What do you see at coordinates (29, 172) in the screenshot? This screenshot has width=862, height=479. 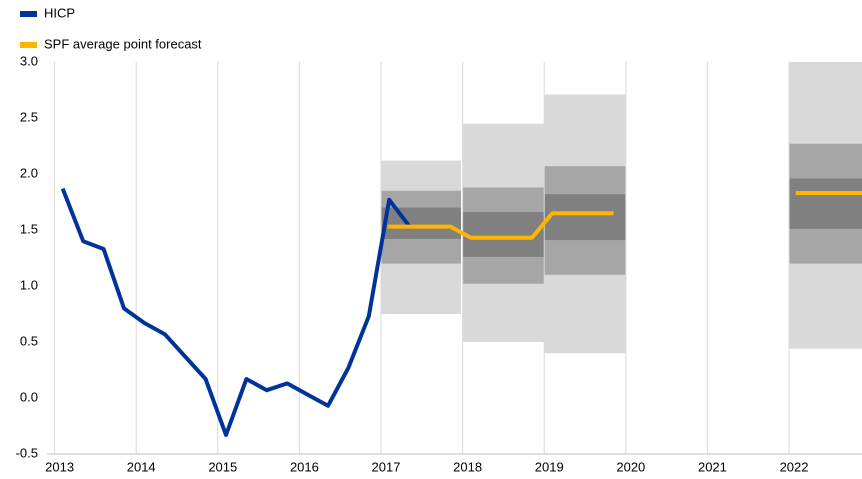 I see `y-tick-label: 2.0` at bounding box center [29, 172].